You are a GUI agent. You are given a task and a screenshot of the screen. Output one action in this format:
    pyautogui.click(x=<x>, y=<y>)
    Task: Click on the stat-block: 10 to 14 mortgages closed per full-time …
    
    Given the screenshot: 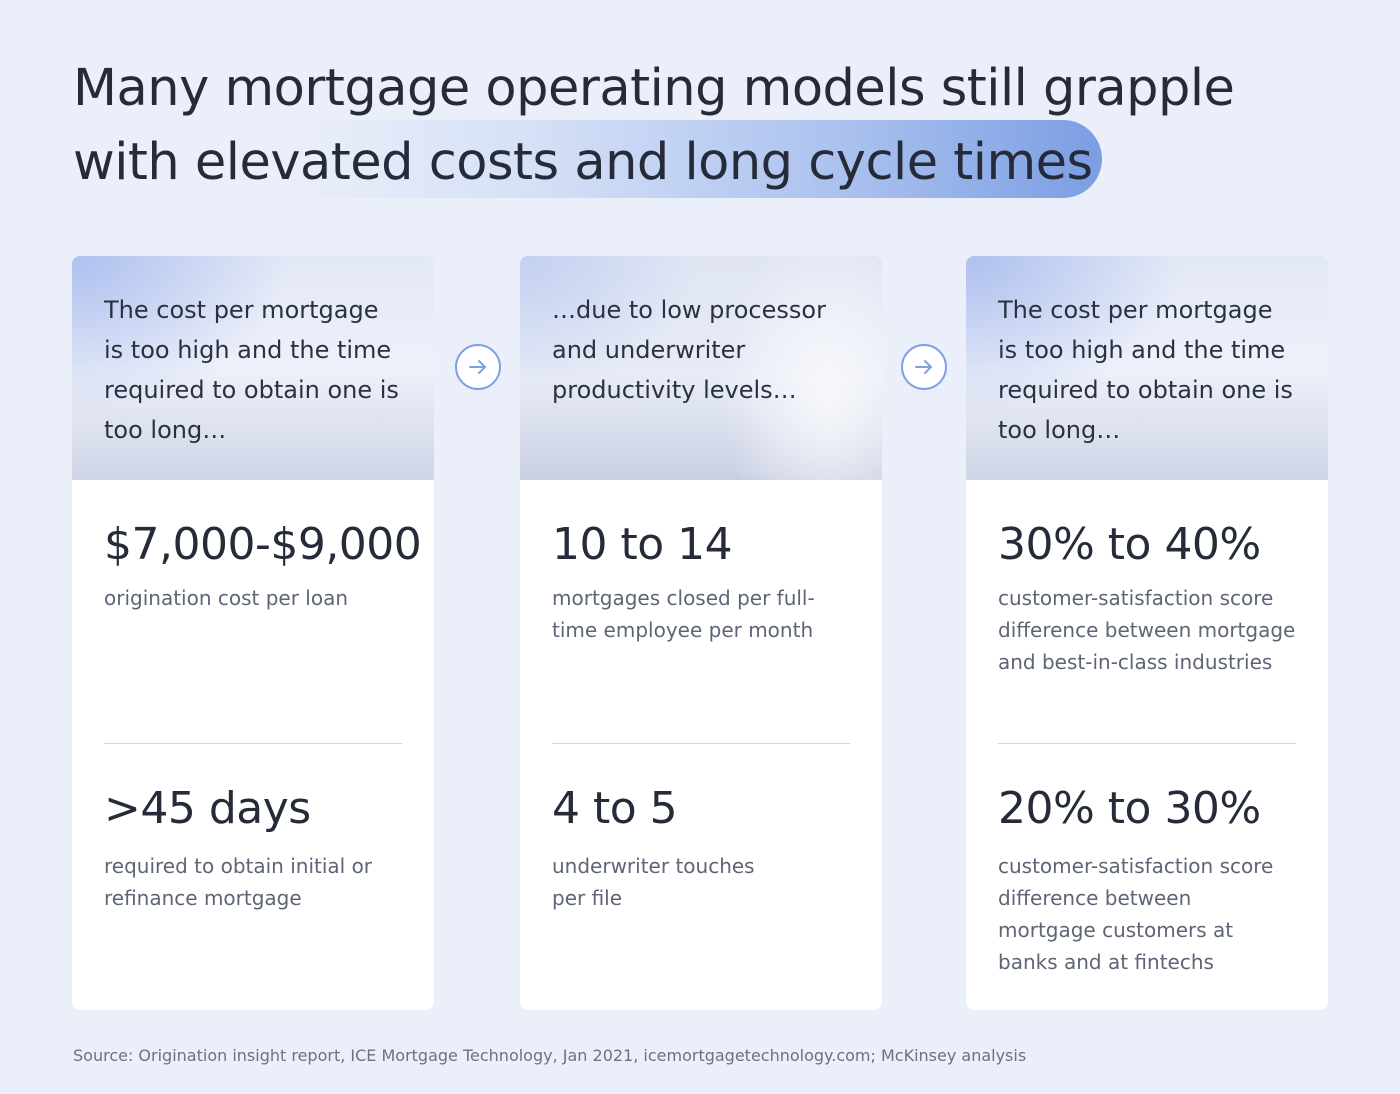 What is the action you would take?
    pyautogui.click(x=702, y=580)
    